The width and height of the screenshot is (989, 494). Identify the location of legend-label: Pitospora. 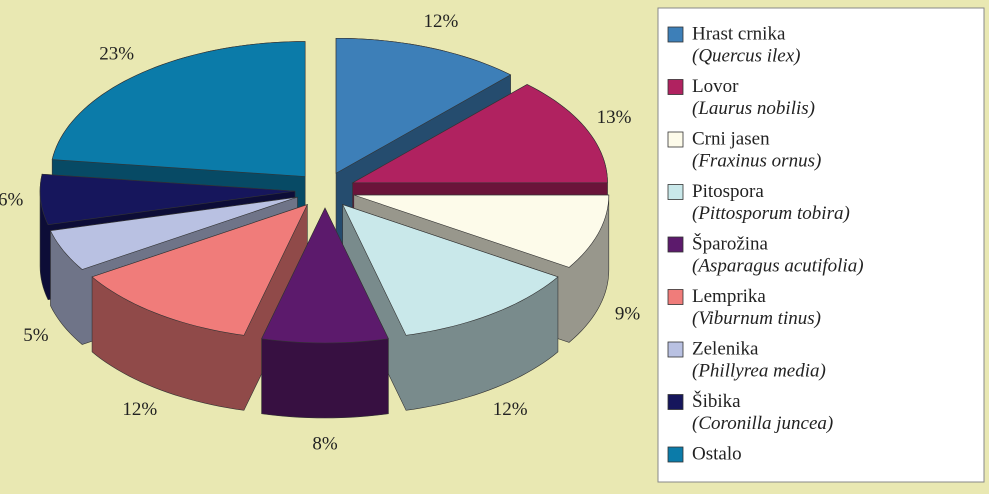
(728, 191).